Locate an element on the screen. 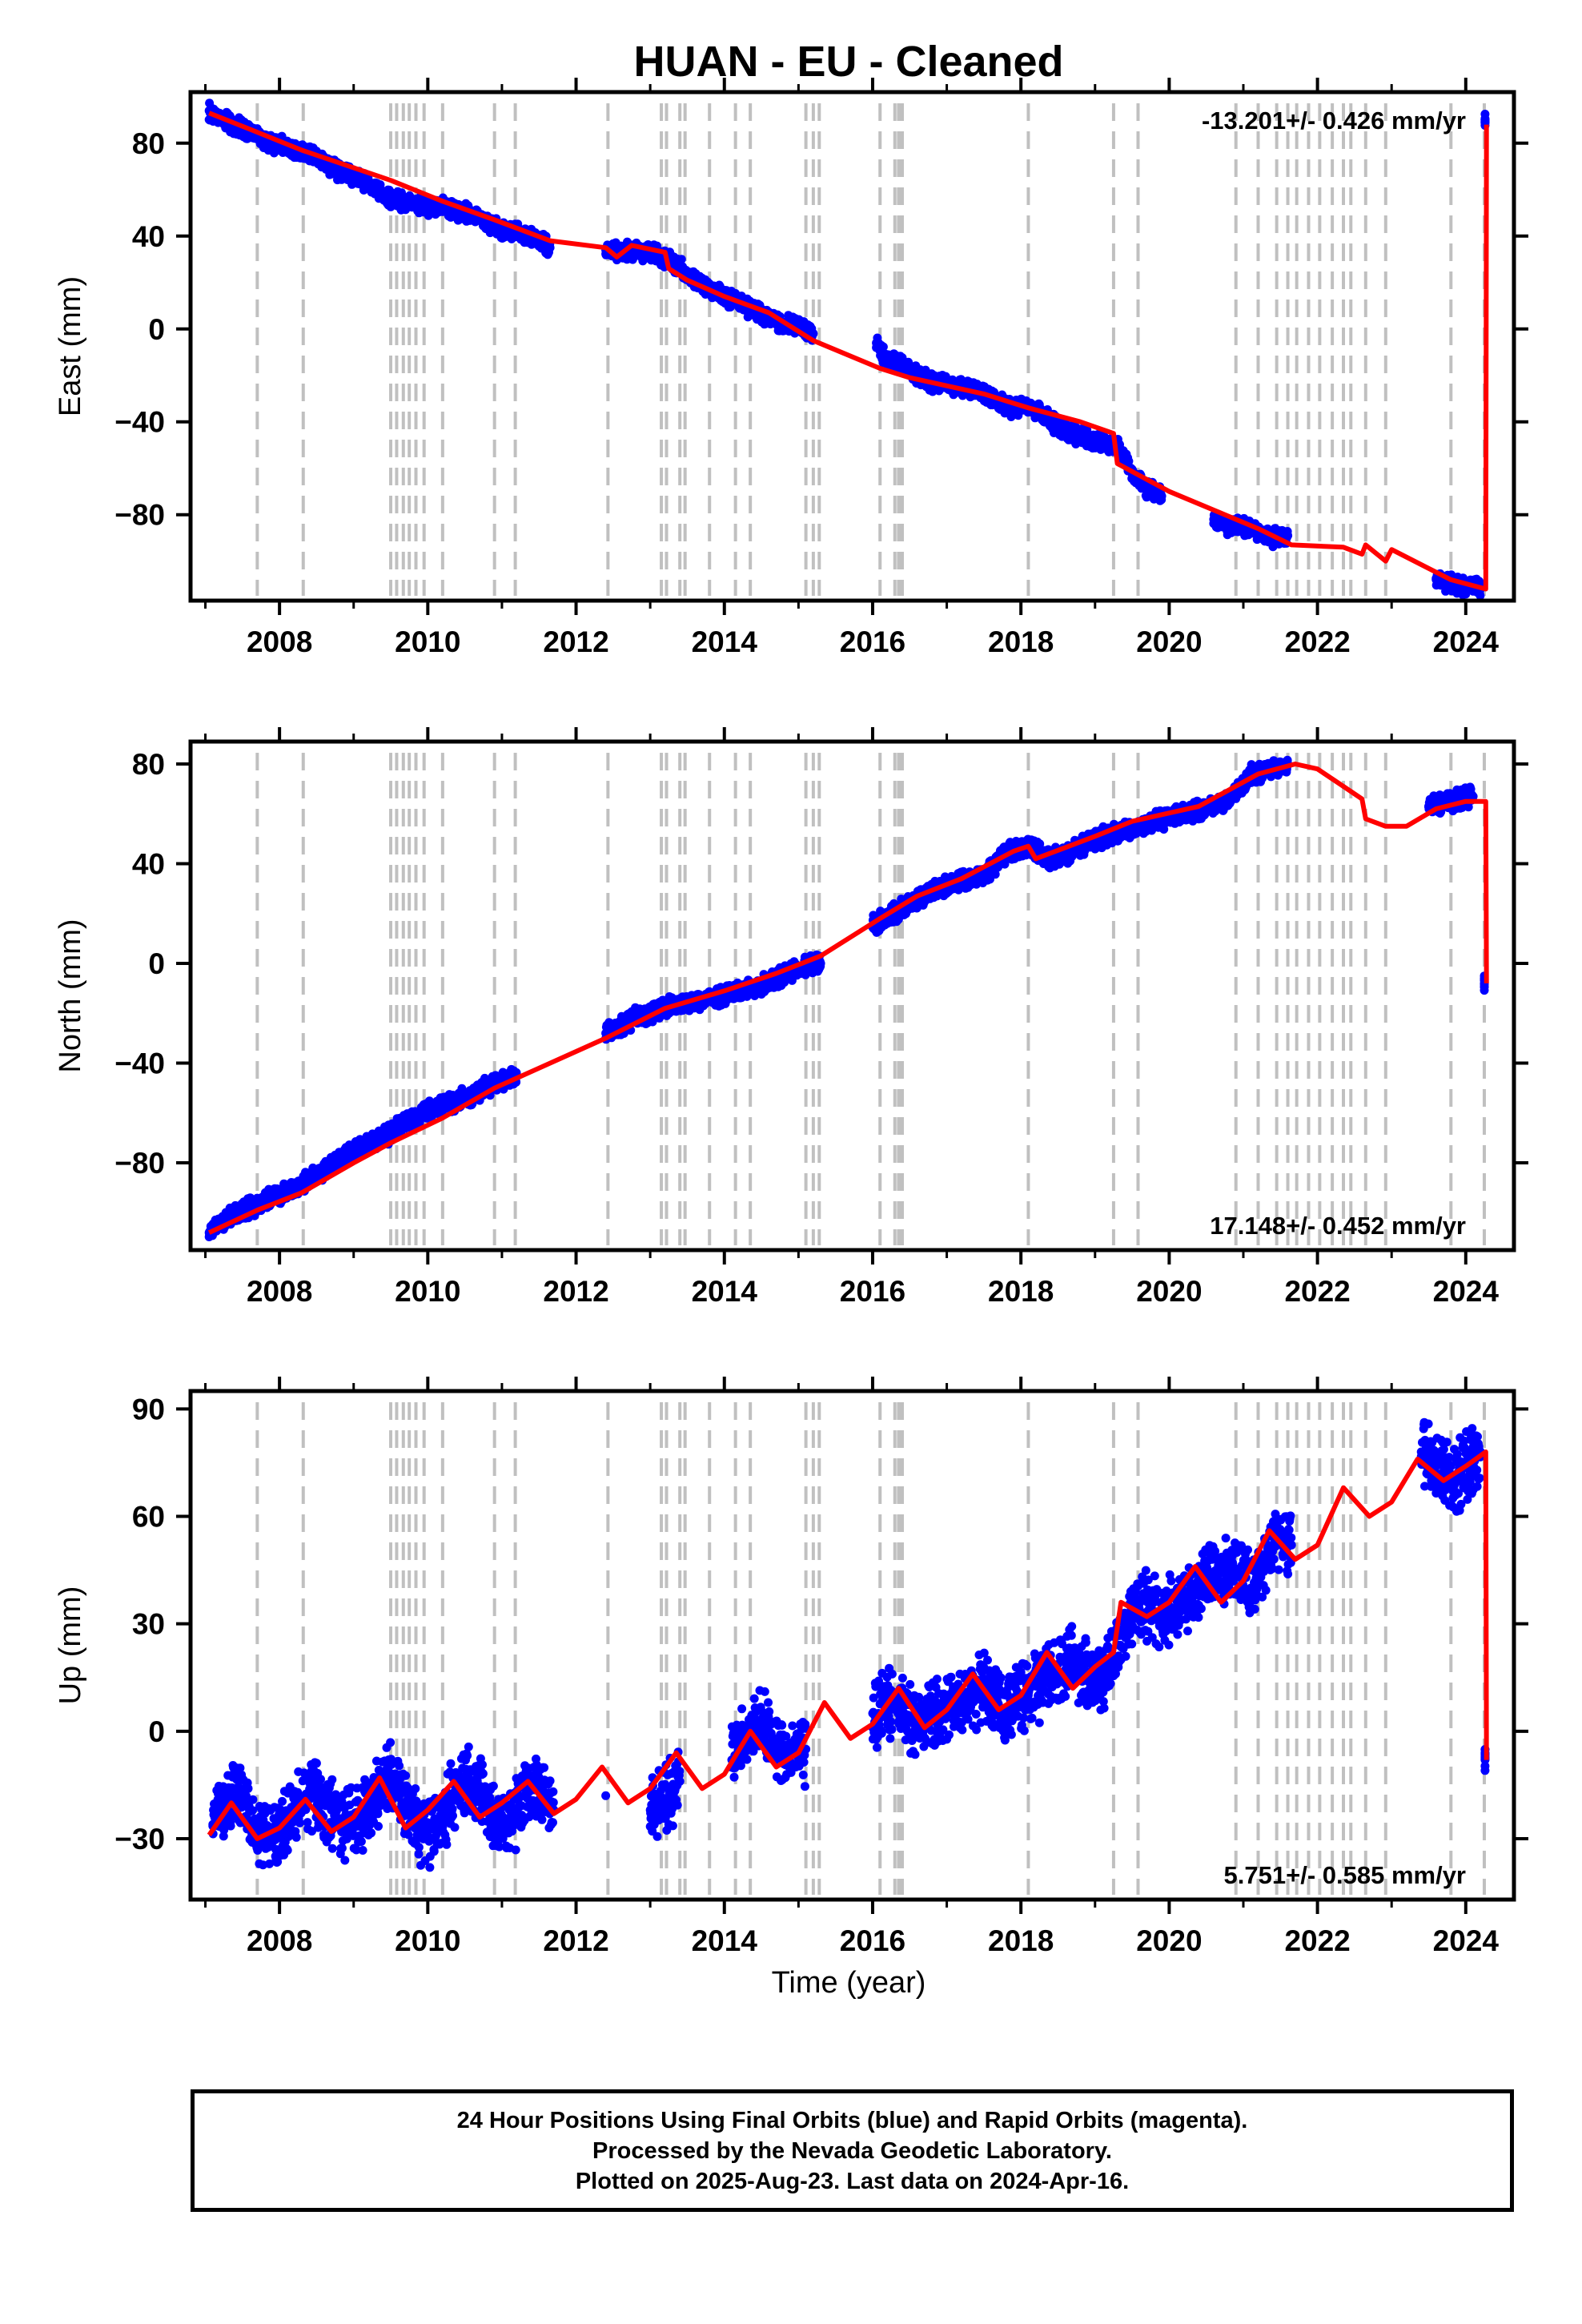 The height and width of the screenshot is (2324, 1582). east-x-tick-label: 2022 is located at coordinates (1317, 641).